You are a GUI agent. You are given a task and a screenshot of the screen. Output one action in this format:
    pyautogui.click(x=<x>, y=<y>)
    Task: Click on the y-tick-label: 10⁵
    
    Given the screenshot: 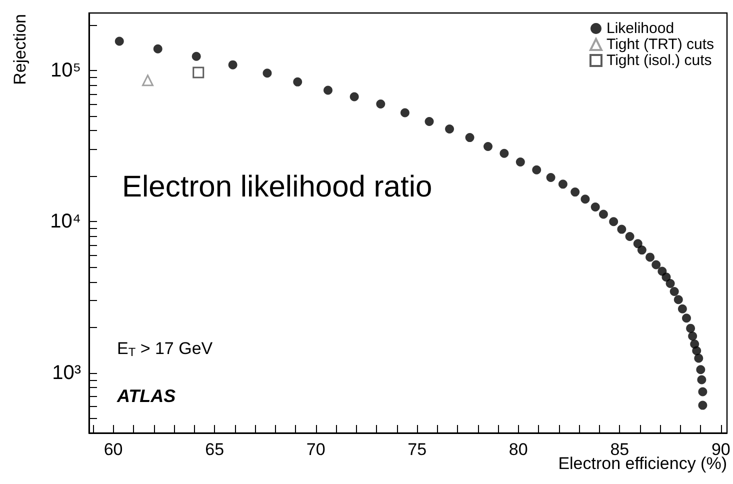 What is the action you would take?
    pyautogui.click(x=65, y=70)
    